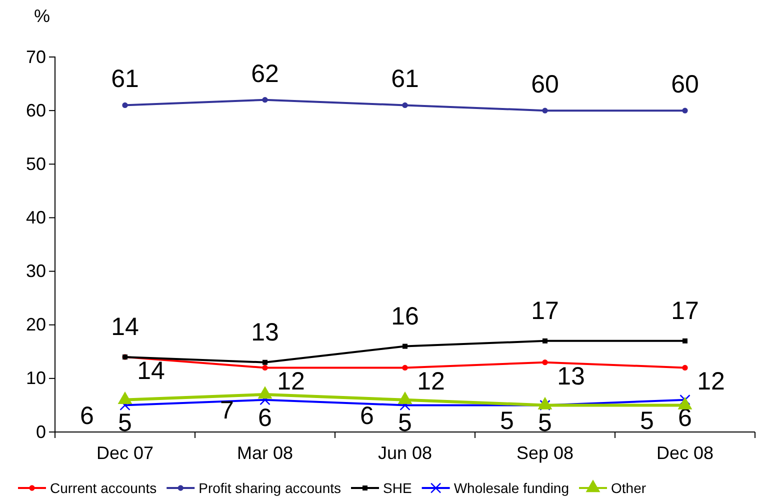 Image resolution: width=763 pixels, height=498 pixels. What do you see at coordinates (405, 452) in the screenshot?
I see `x-tick-label: Jun 08` at bounding box center [405, 452].